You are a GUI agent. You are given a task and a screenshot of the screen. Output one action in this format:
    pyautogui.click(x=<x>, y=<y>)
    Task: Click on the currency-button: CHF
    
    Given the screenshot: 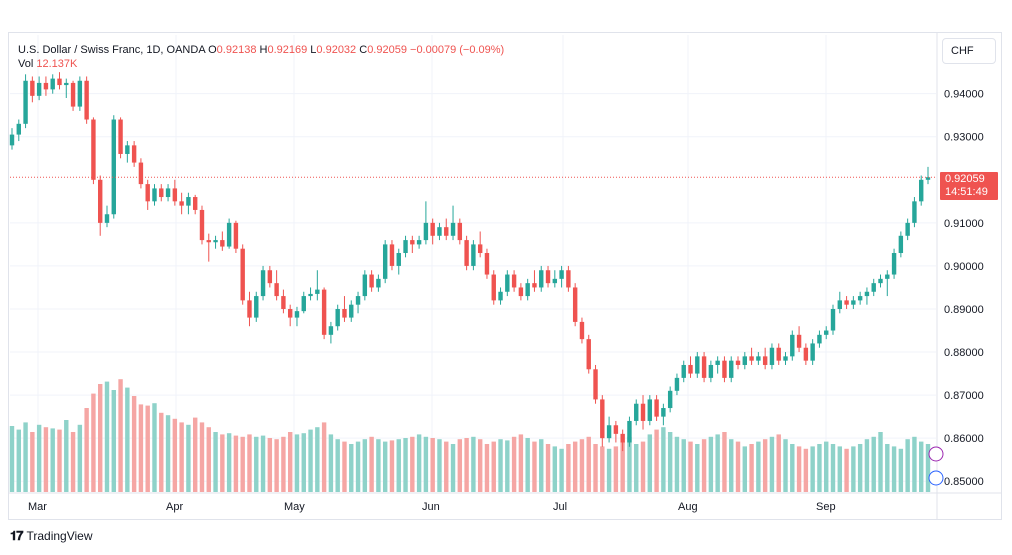 What is the action you would take?
    pyautogui.click(x=969, y=51)
    